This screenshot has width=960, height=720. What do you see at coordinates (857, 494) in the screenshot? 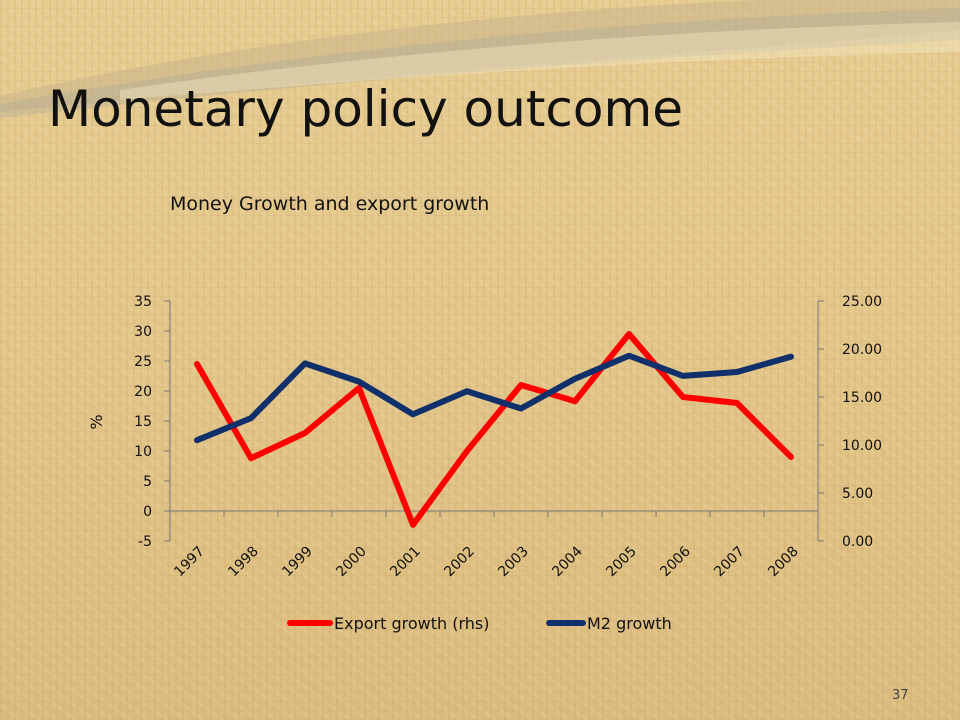
I see `y-right-tick-label: 5.00` at bounding box center [857, 494].